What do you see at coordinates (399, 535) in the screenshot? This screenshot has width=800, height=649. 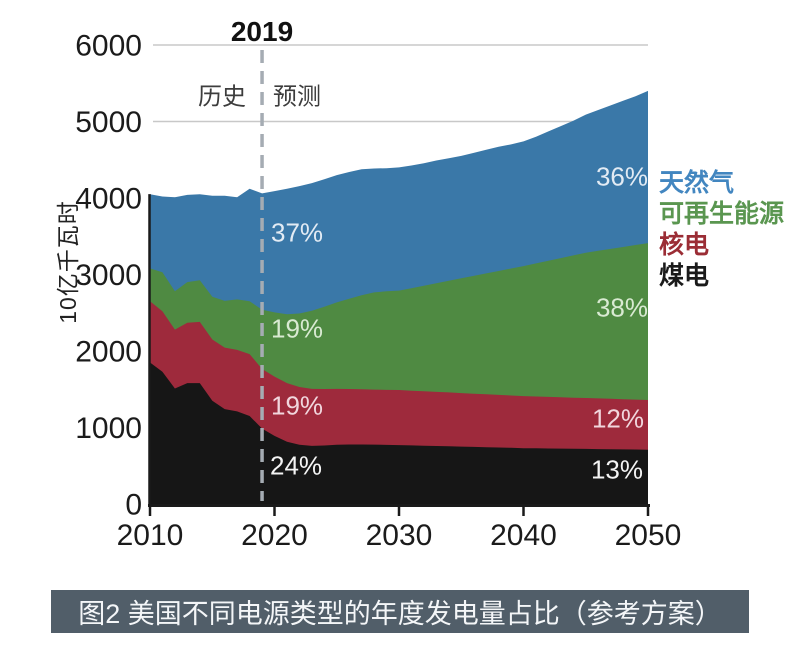 I see `x-tick-label: 2030` at bounding box center [399, 535].